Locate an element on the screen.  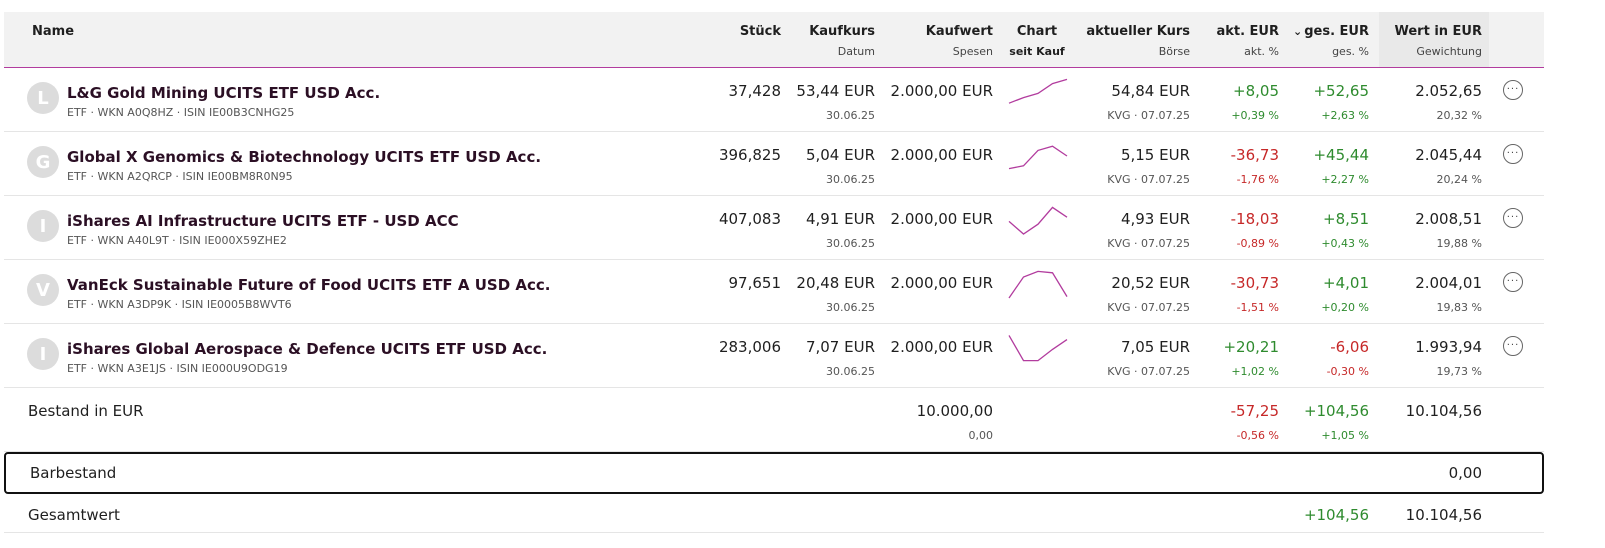
stueck-value: 396,825 is located at coordinates (749, 155).